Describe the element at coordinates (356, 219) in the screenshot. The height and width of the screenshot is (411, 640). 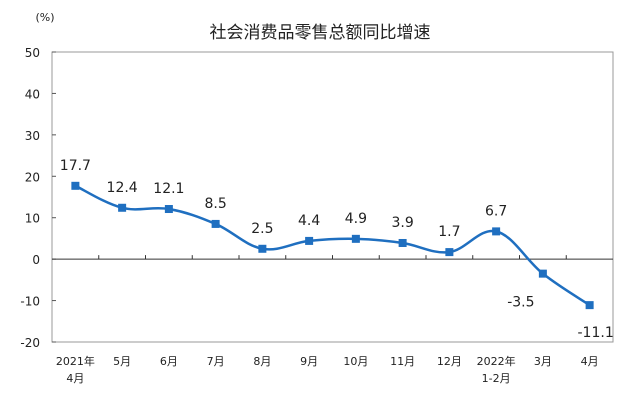
I see `data-label: 4.9` at that location.